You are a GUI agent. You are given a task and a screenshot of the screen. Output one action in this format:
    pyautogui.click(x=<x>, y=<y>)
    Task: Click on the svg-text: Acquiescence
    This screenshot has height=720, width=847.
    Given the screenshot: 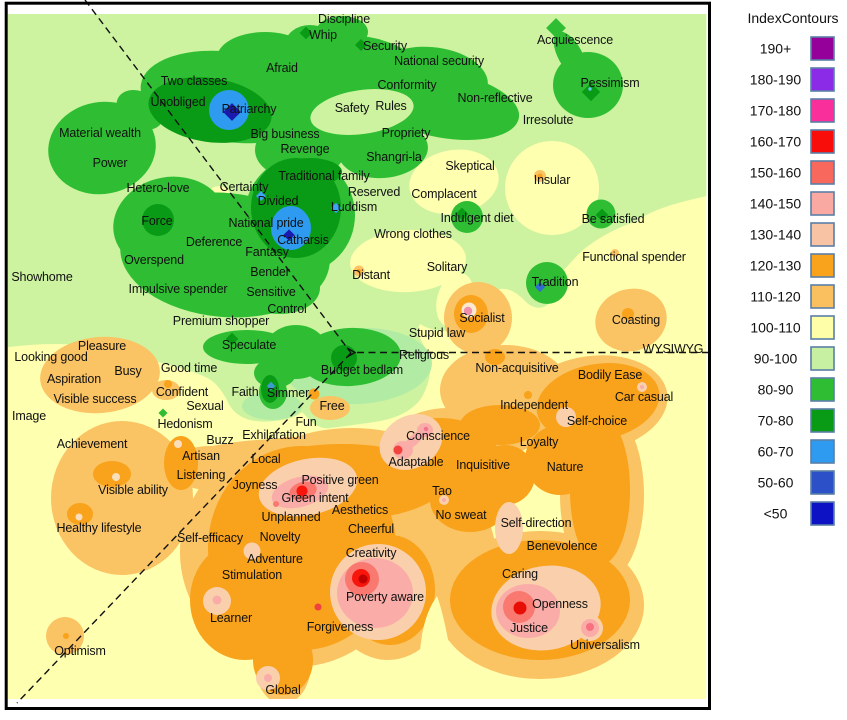 What is the action you would take?
    pyautogui.click(x=575, y=40)
    